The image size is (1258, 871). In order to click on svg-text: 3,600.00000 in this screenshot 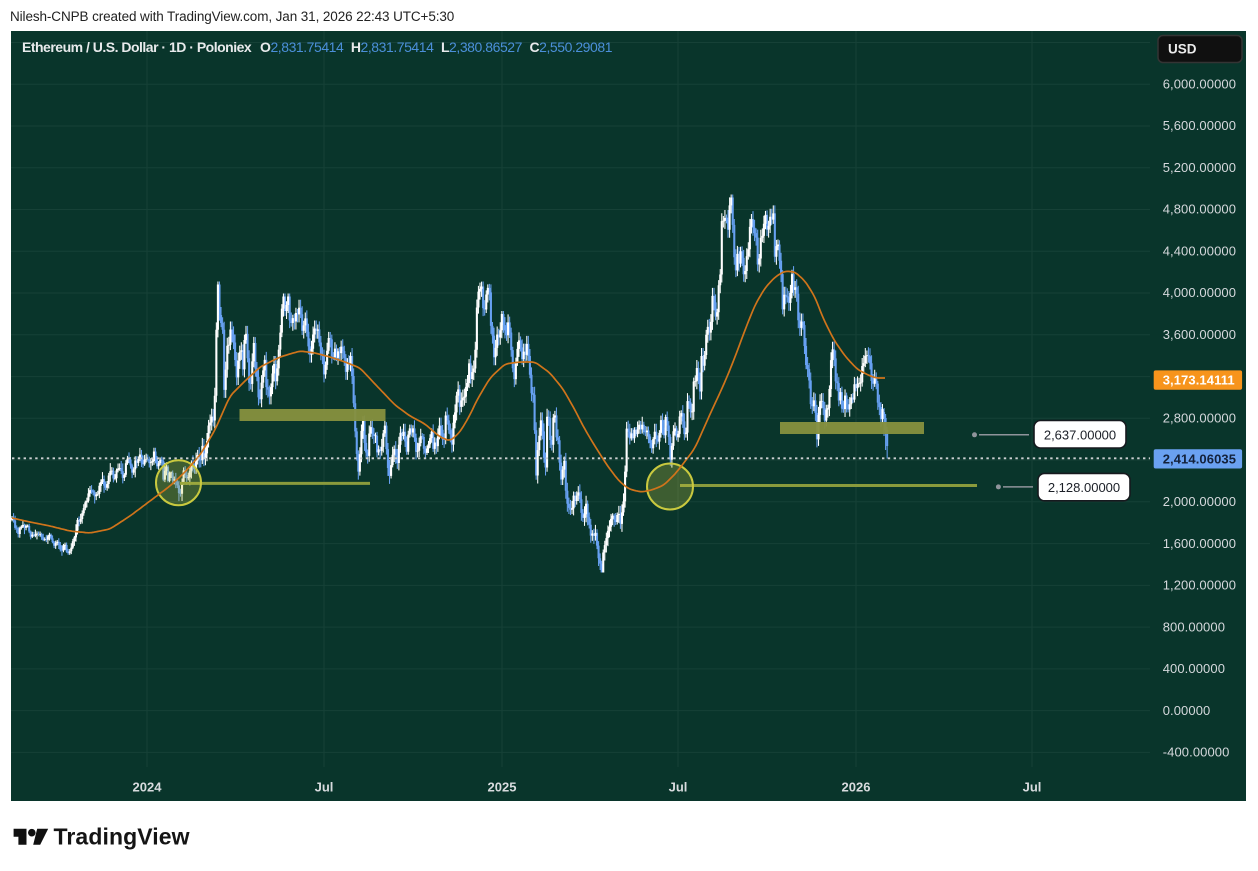, I will do `click(1199, 334)`.